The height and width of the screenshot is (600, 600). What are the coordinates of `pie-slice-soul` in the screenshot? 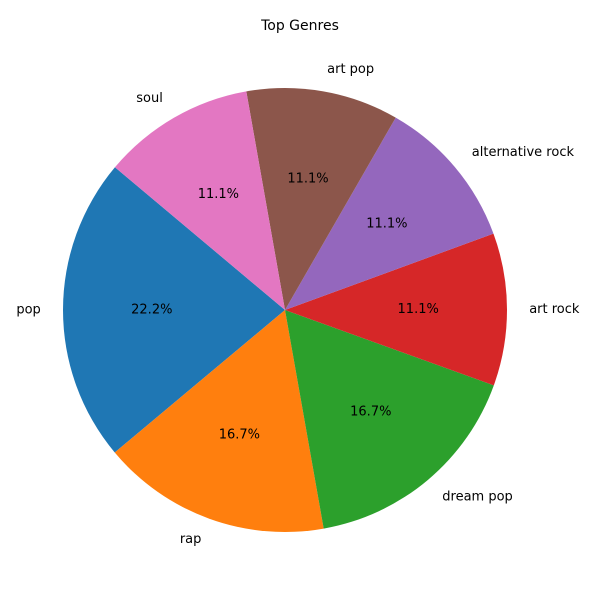 It's located at (199, 200).